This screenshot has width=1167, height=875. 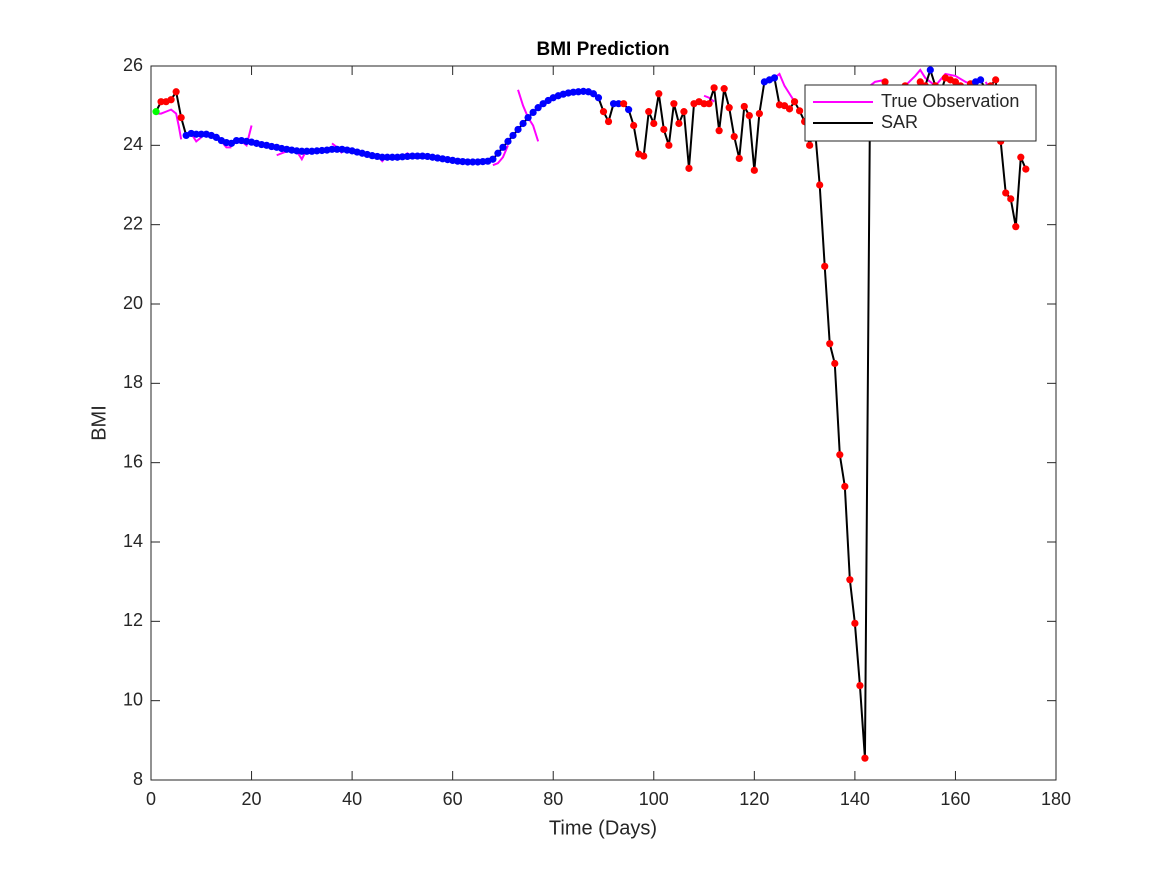 I want to click on chart-title: BMI Prediction, so click(x=602, y=49).